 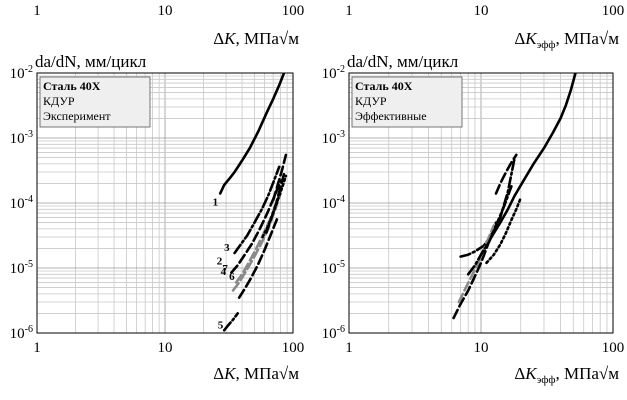 I want to click on curve-label: 5, so click(x=221, y=326).